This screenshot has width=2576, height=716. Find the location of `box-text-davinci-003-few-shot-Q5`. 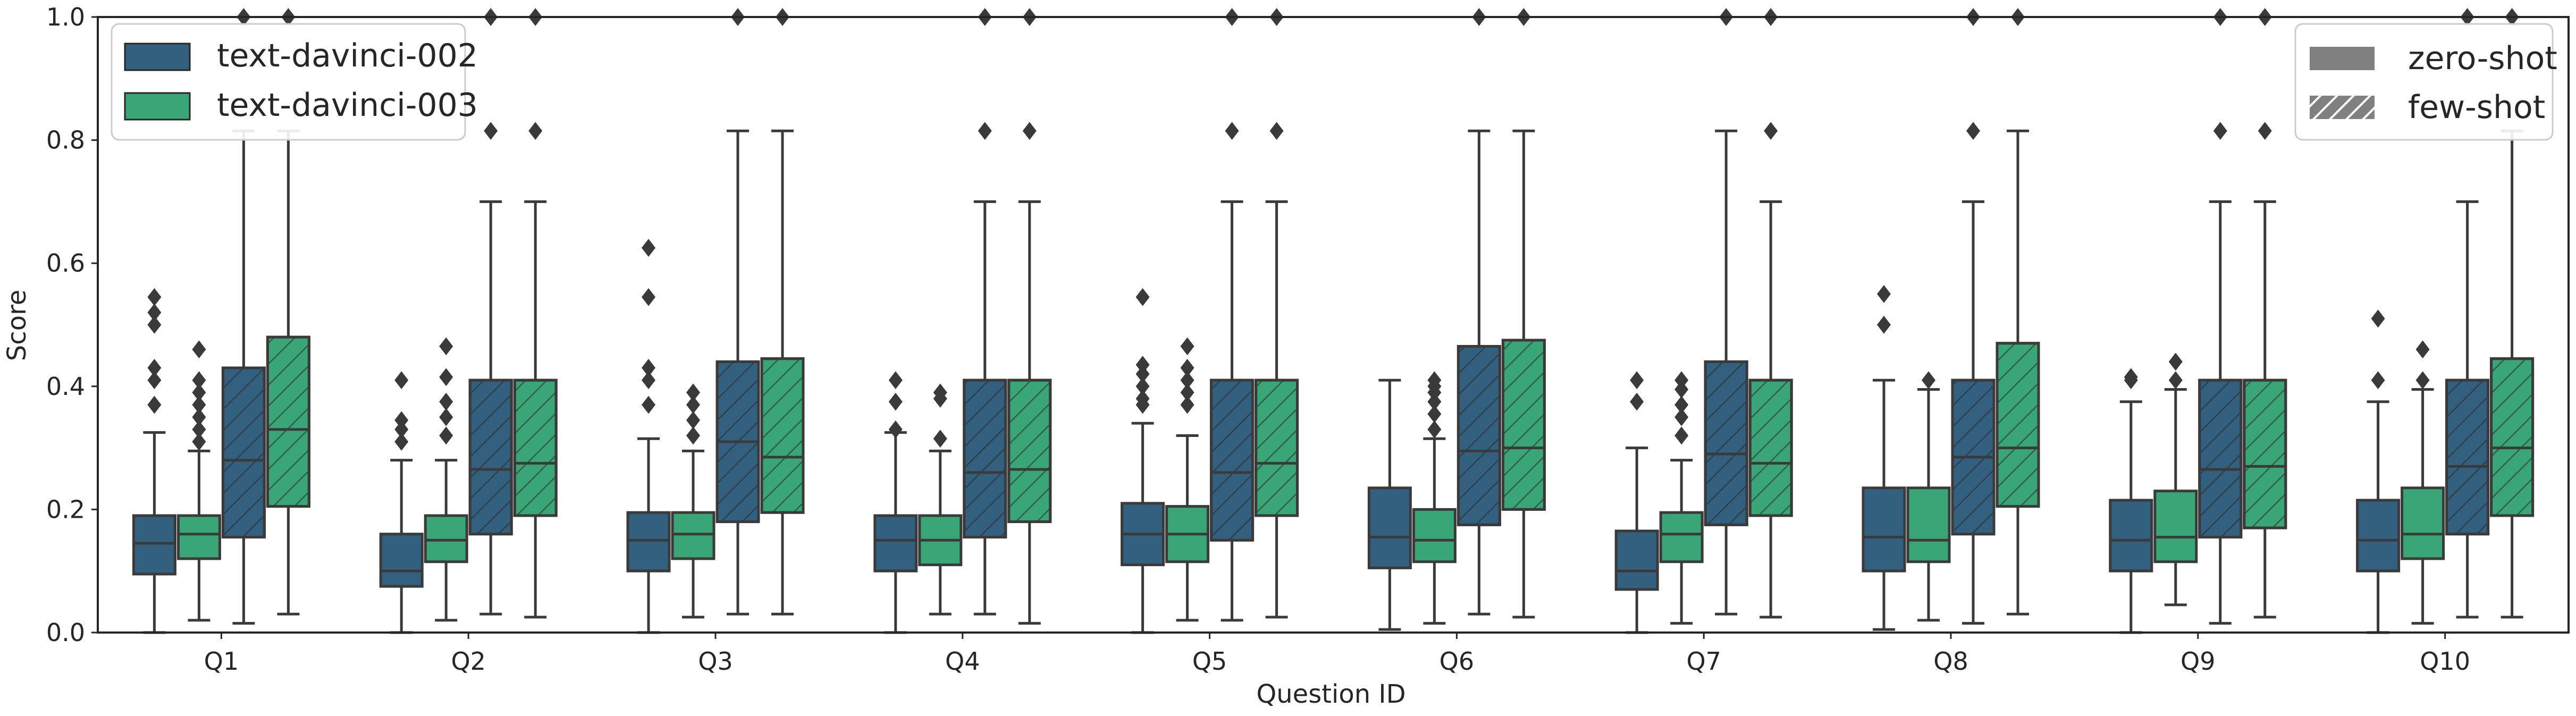

box-text-davinci-003-few-shot-Q5 is located at coordinates (1277, 313).